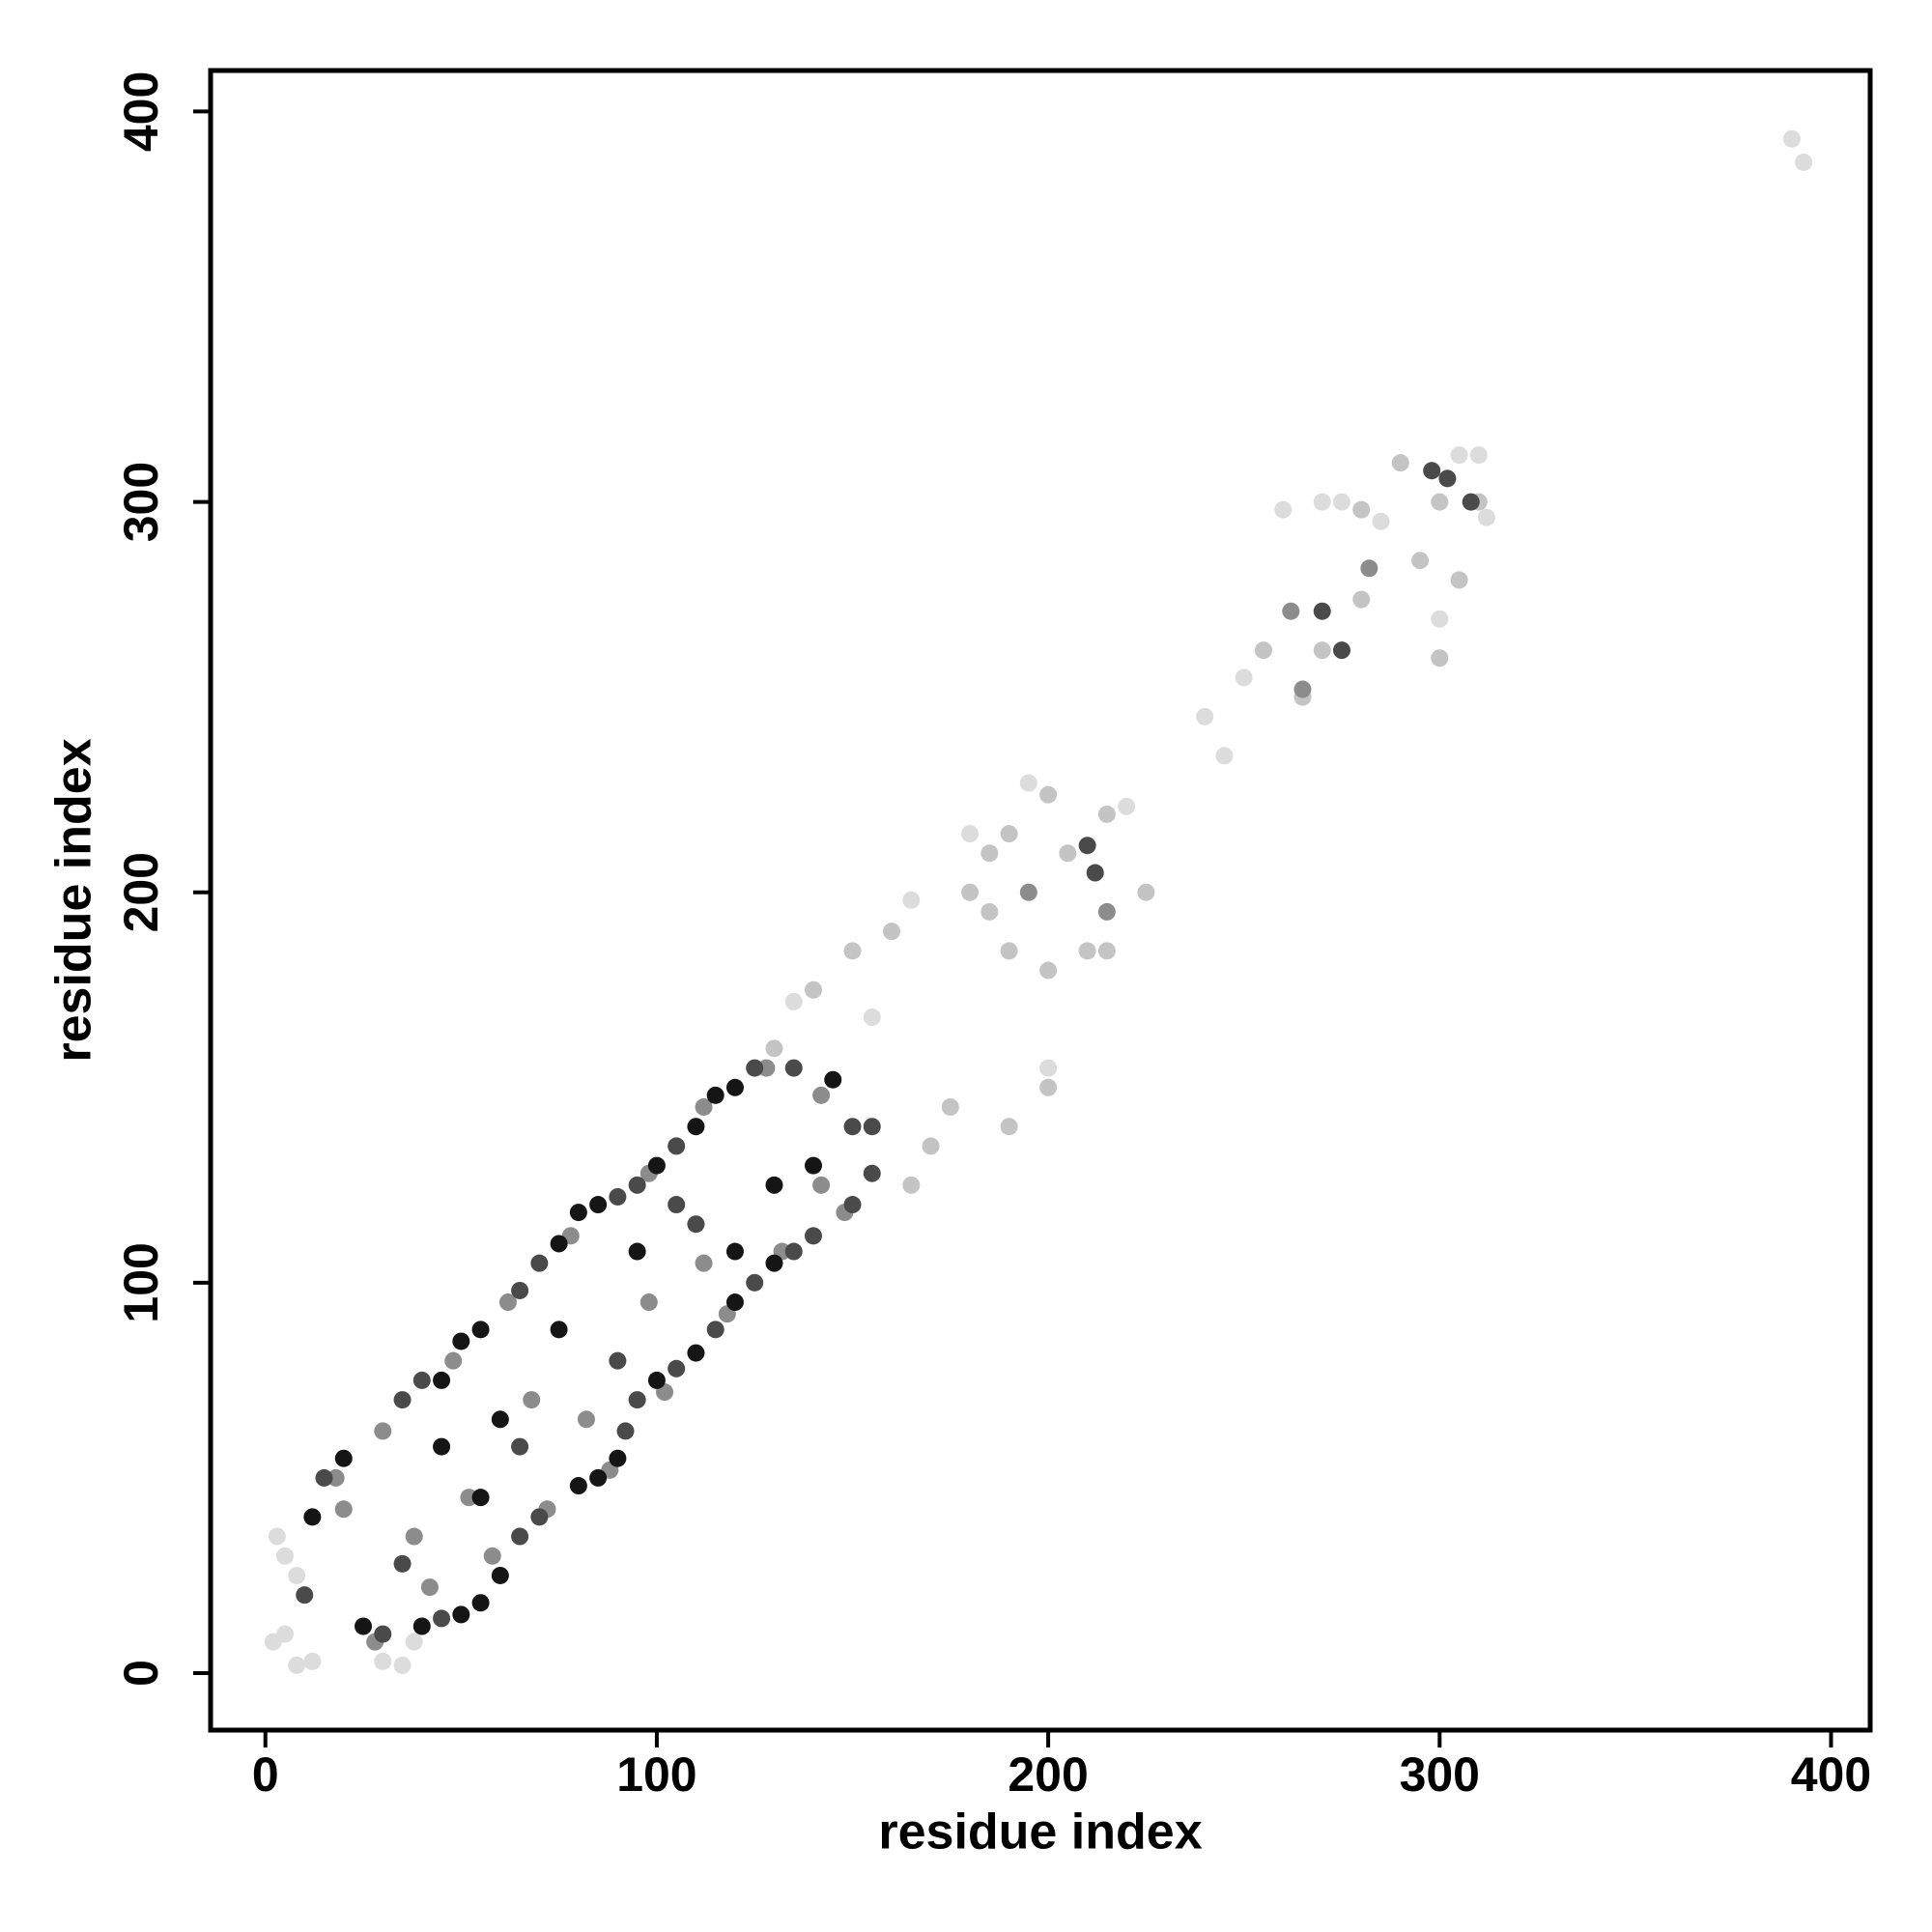  Describe the element at coordinates (141, 892) in the screenshot. I see `y-tick-label: 200` at that location.